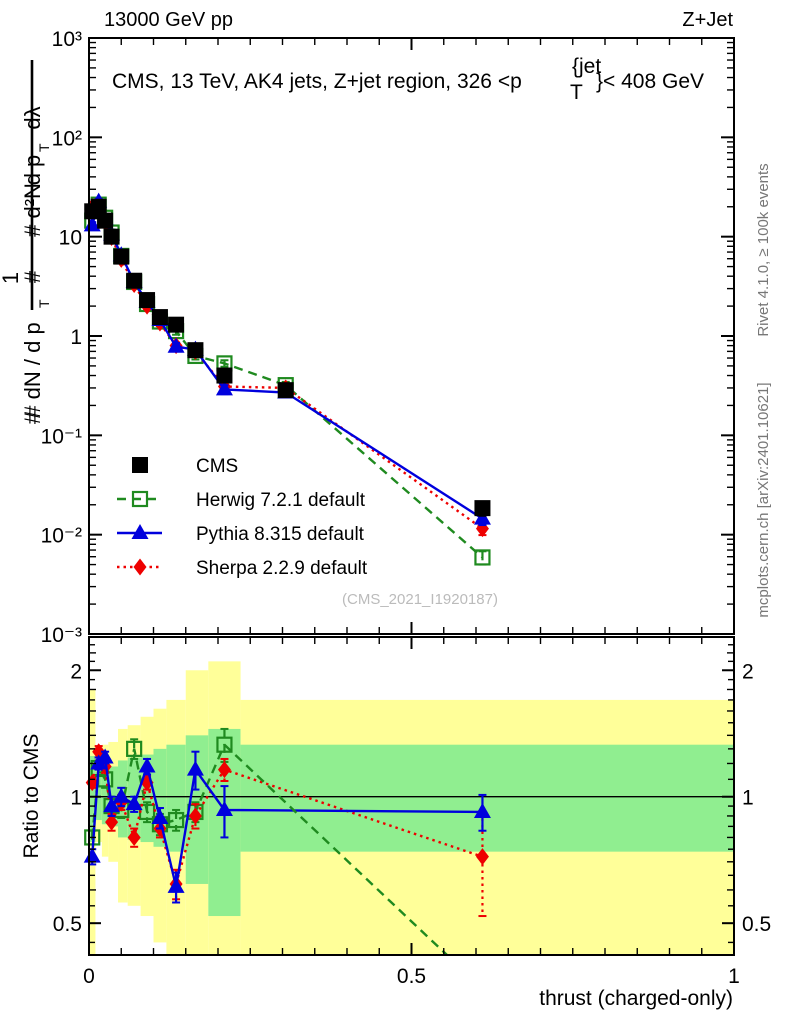 This screenshot has width=786, height=1024. What do you see at coordinates (281, 500) in the screenshot?
I see `legend-label-herwig: Herwig 7.2.1 default` at bounding box center [281, 500].